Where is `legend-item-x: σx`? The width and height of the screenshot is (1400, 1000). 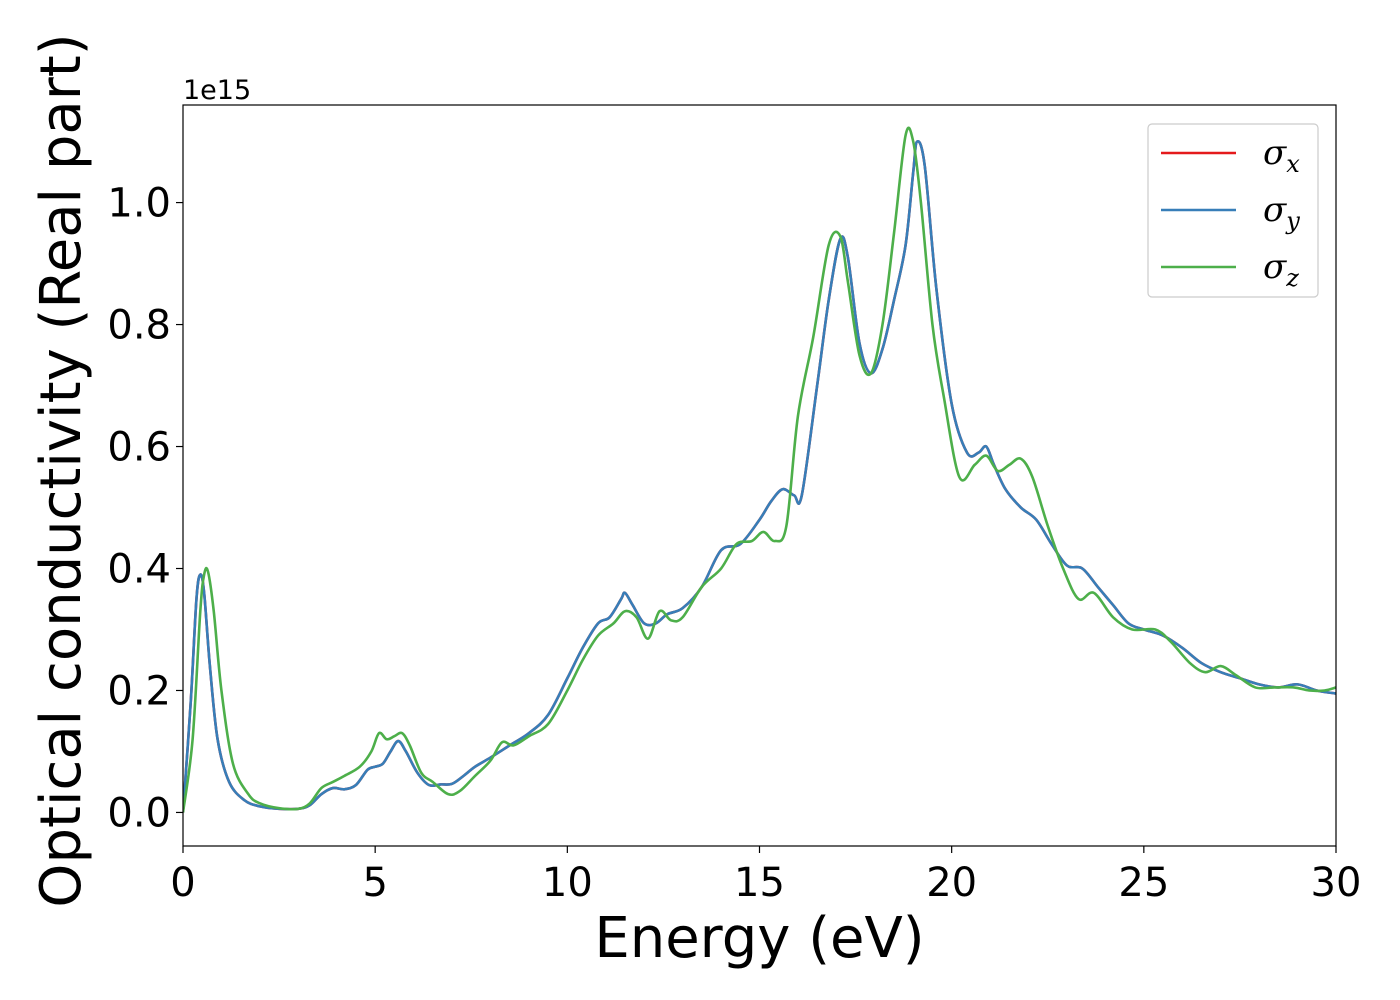
legend-item-x: σx is located at coordinates (1230, 155).